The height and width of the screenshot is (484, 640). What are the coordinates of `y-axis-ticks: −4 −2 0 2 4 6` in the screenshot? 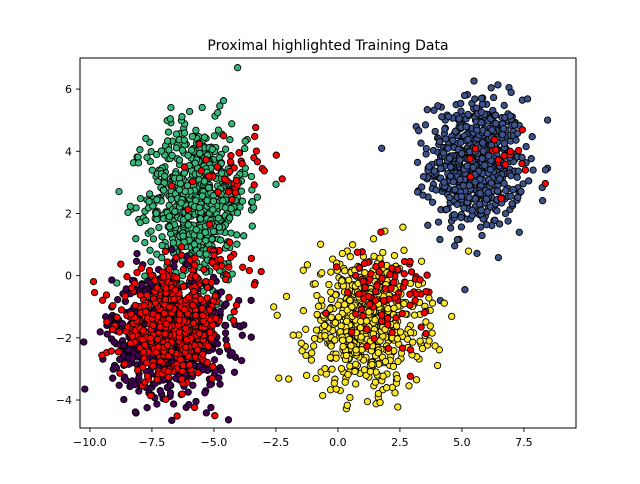 It's located at (68, 245).